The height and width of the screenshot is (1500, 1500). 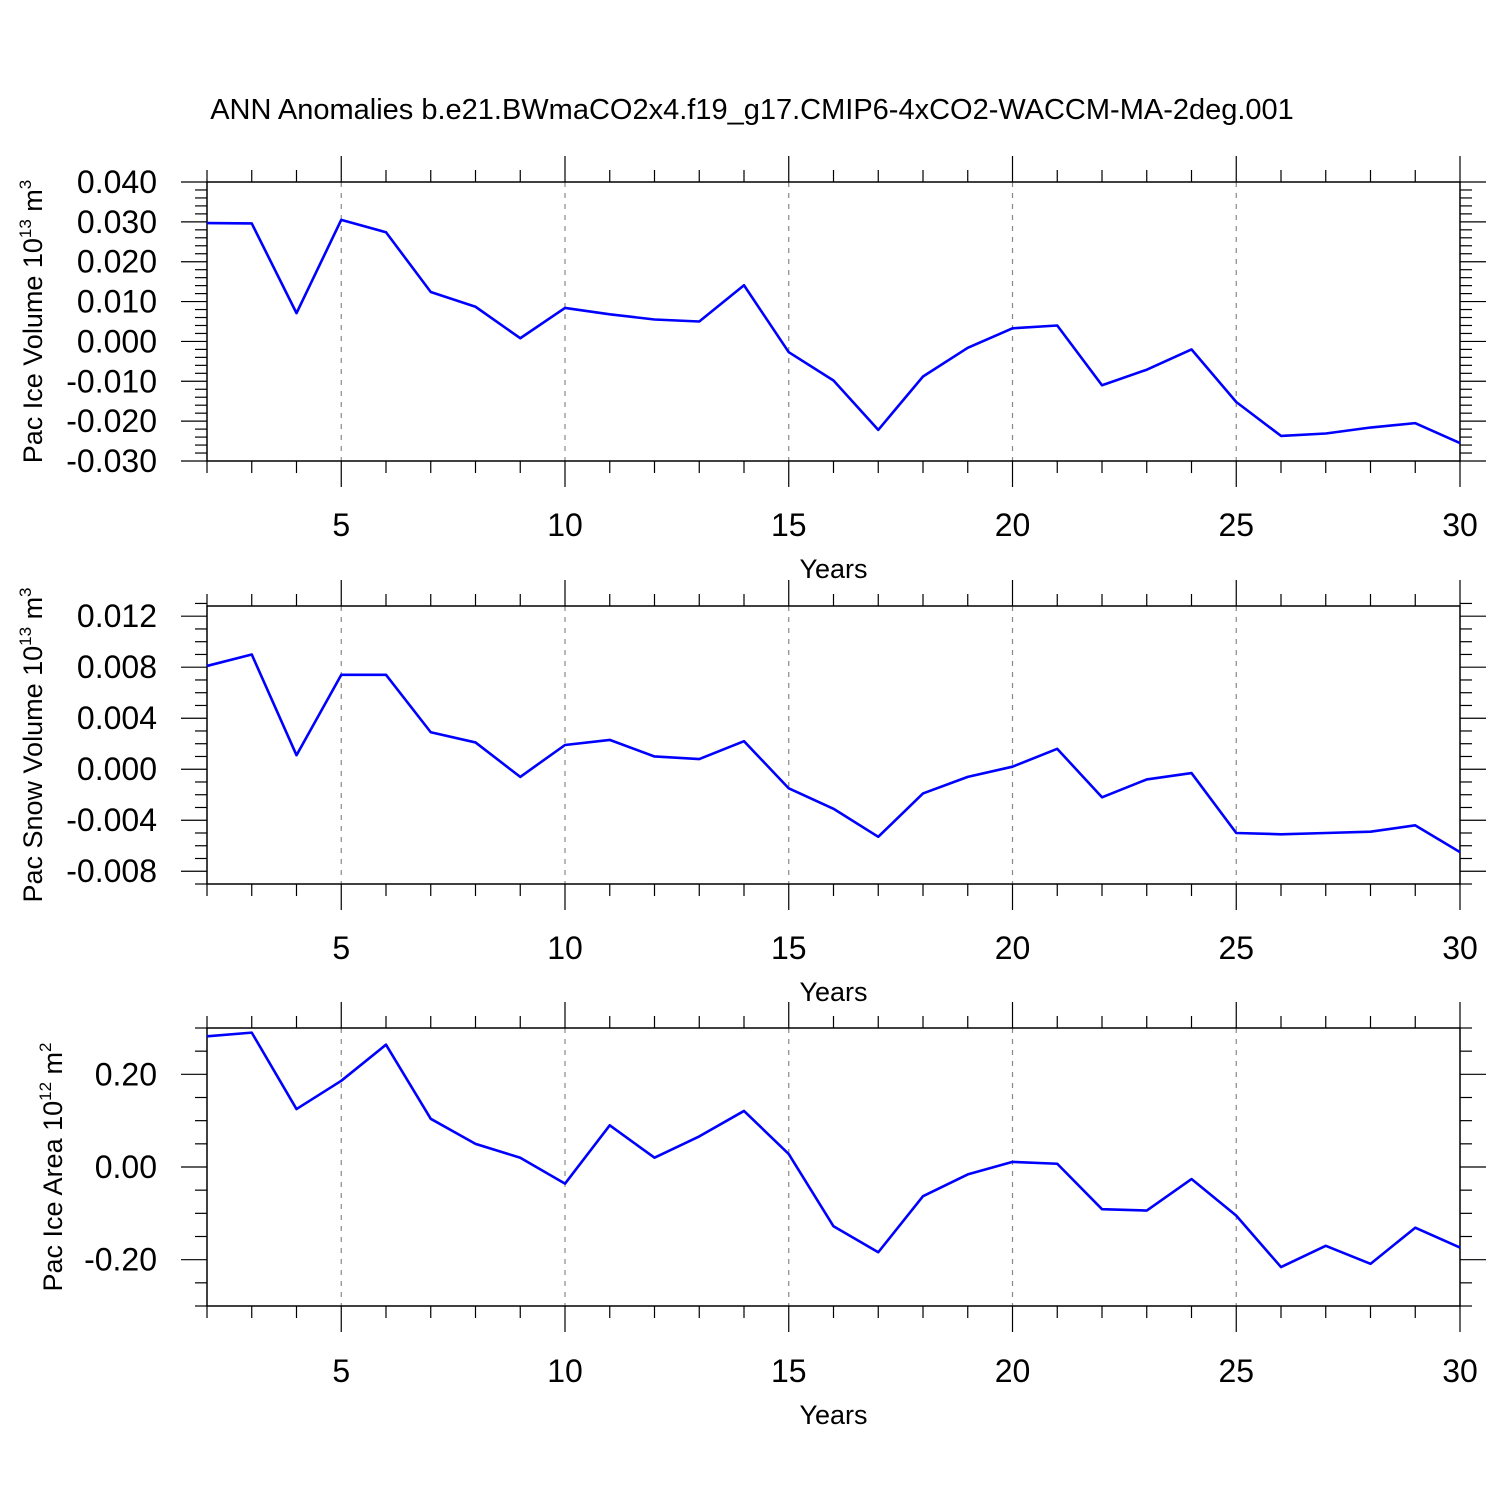 What do you see at coordinates (111, 820) in the screenshot?
I see `y-tick-label: -0.004` at bounding box center [111, 820].